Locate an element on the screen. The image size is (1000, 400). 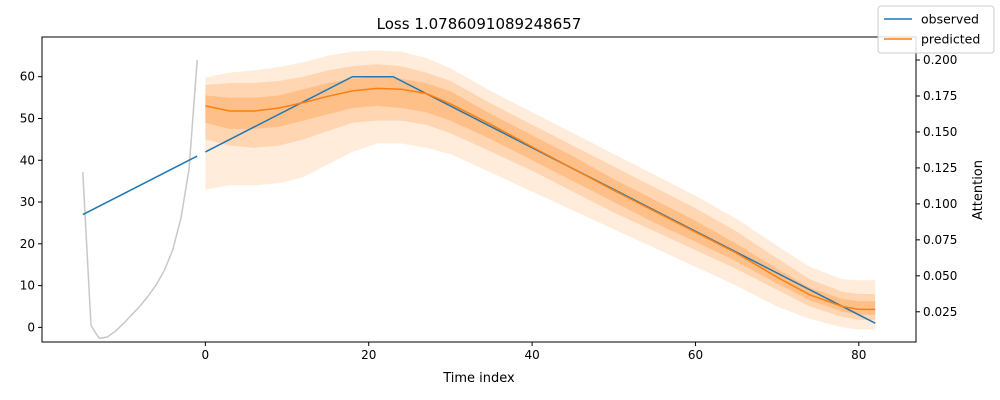
legend-label-observed: observed is located at coordinates (950, 19).